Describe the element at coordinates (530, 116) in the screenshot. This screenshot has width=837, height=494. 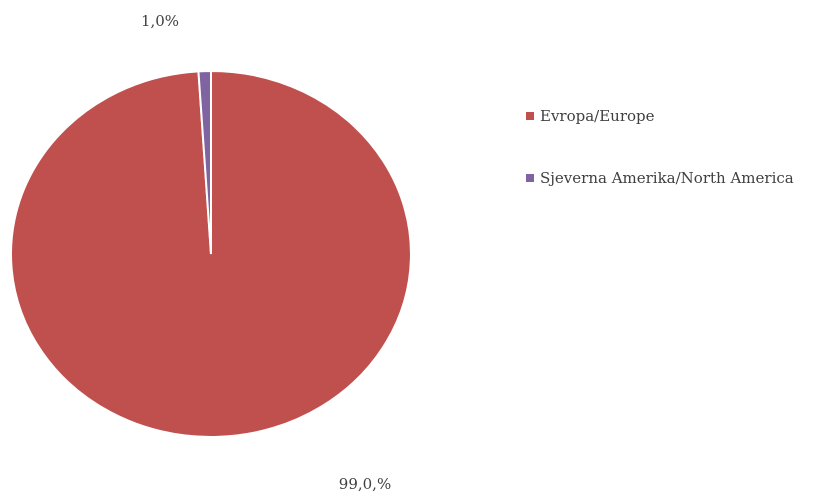
I see `legend-swatch-europe` at that location.